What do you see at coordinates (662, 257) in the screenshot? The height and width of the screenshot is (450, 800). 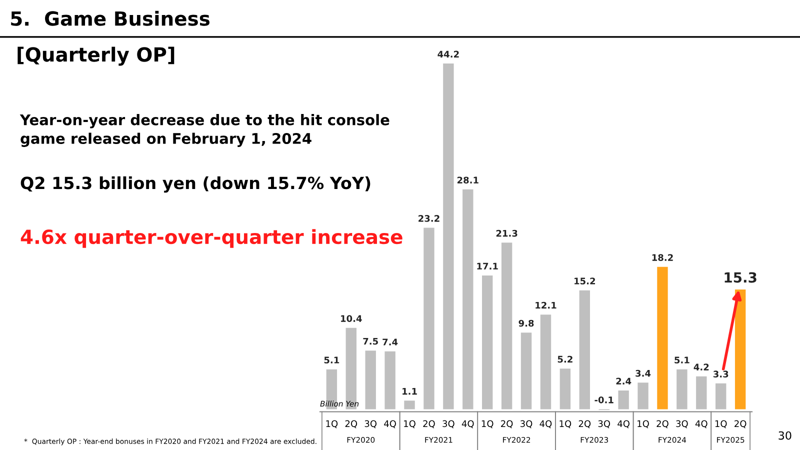 I see `data-label: 18.2` at bounding box center [662, 257].